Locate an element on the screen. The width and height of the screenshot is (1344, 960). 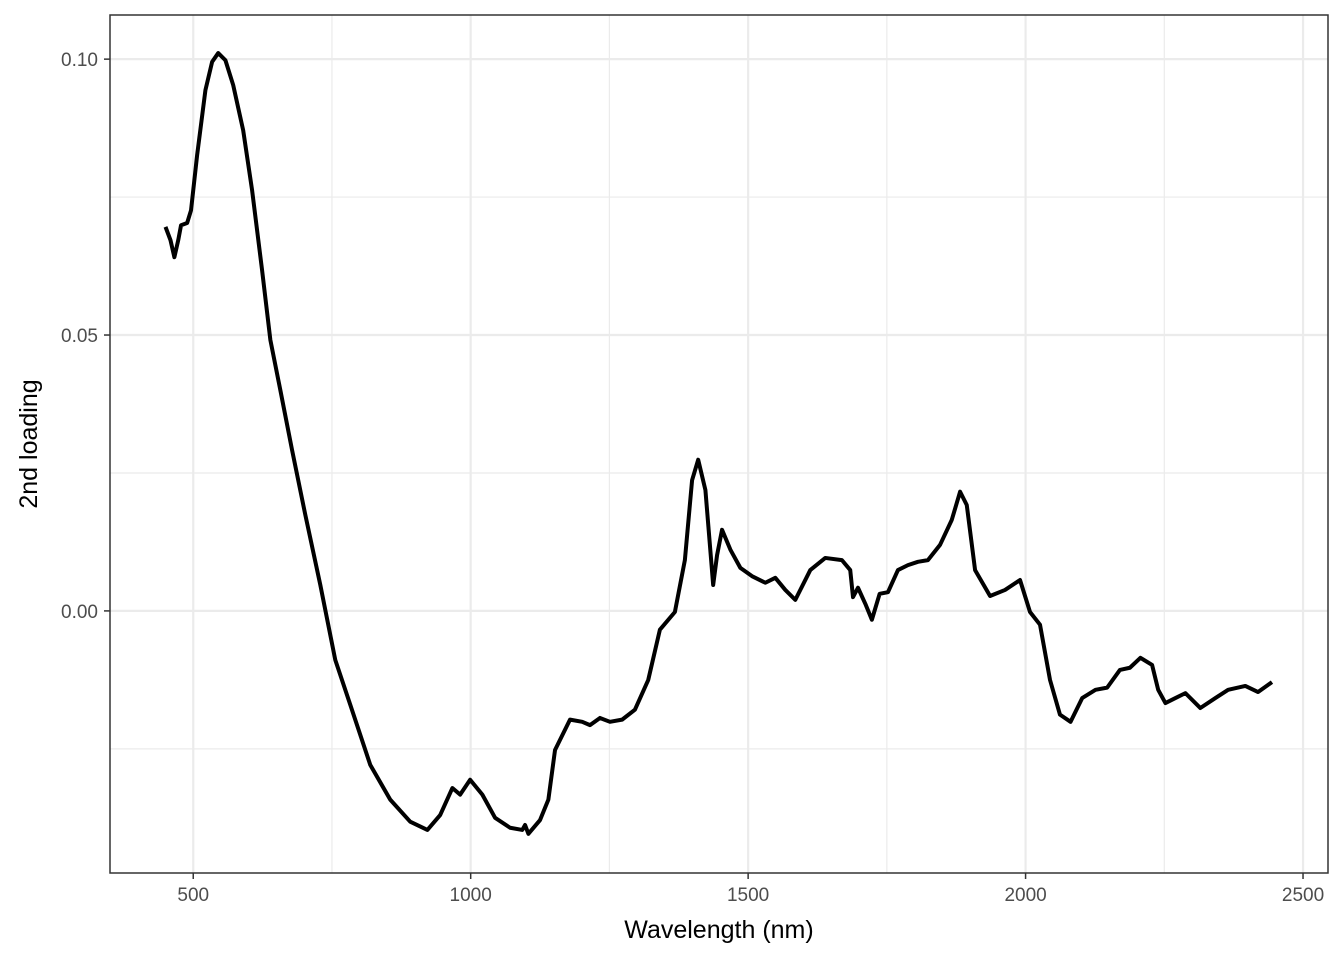
y-tick-label: 0.05 is located at coordinates (79, 336).